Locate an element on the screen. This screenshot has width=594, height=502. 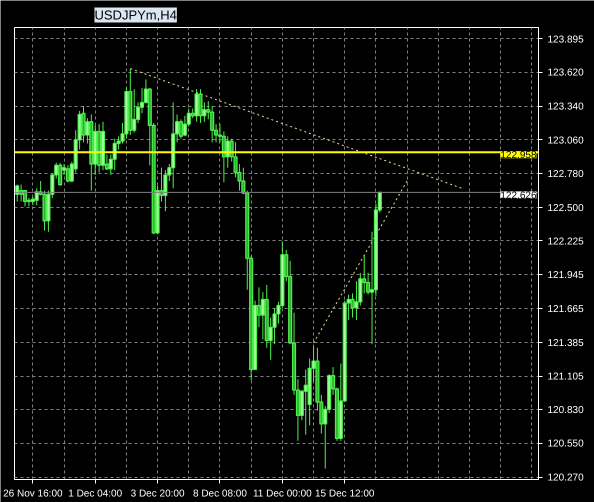
y-tick-label: 121.945 is located at coordinates (566, 276).